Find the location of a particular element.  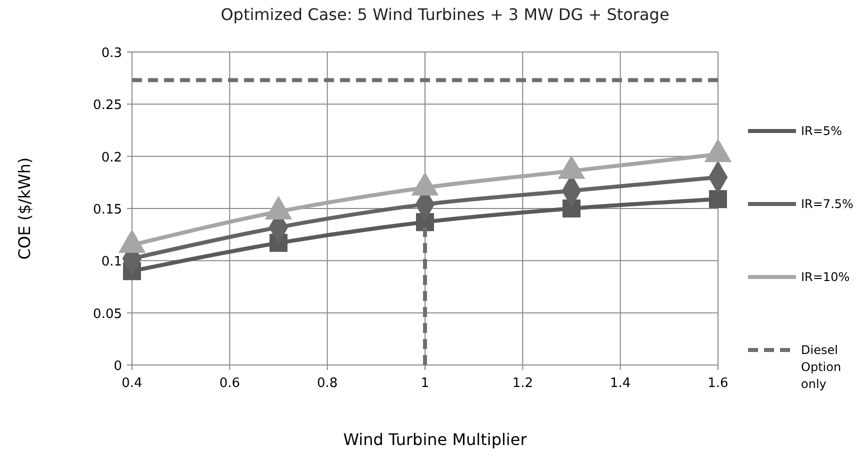

legend-label: IR=5% is located at coordinates (821, 131).